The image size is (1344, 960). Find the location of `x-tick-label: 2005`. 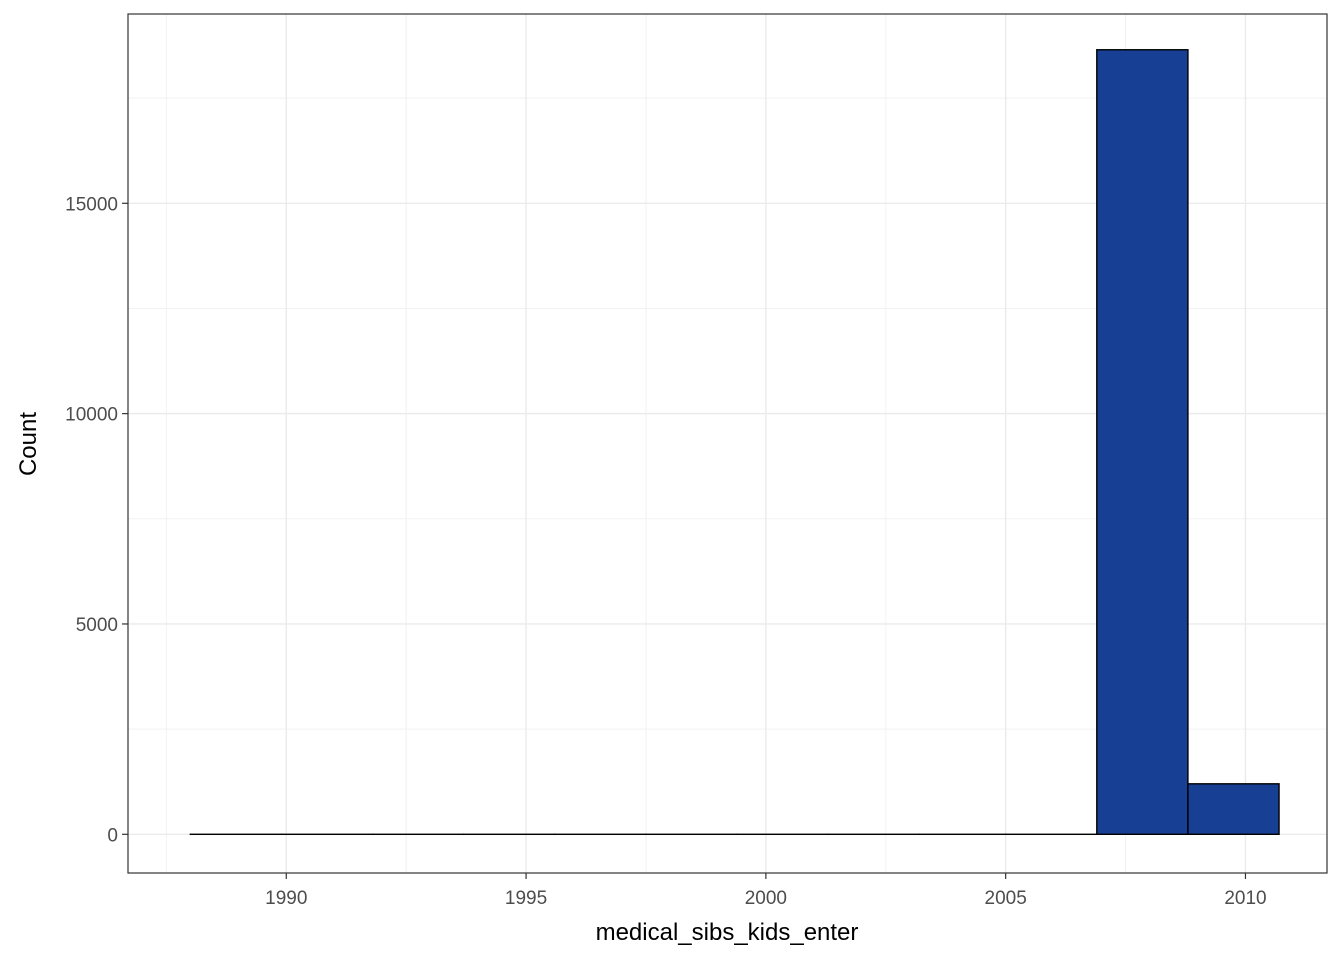

x-tick-label: 2005 is located at coordinates (1006, 898).